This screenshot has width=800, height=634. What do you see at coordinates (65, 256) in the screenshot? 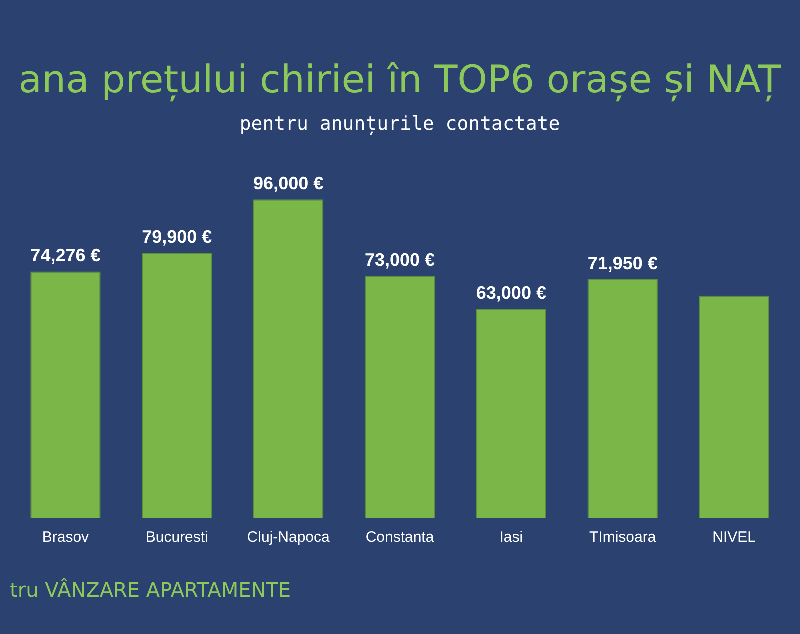
I see `data-label: 74,276 €` at bounding box center [65, 256].